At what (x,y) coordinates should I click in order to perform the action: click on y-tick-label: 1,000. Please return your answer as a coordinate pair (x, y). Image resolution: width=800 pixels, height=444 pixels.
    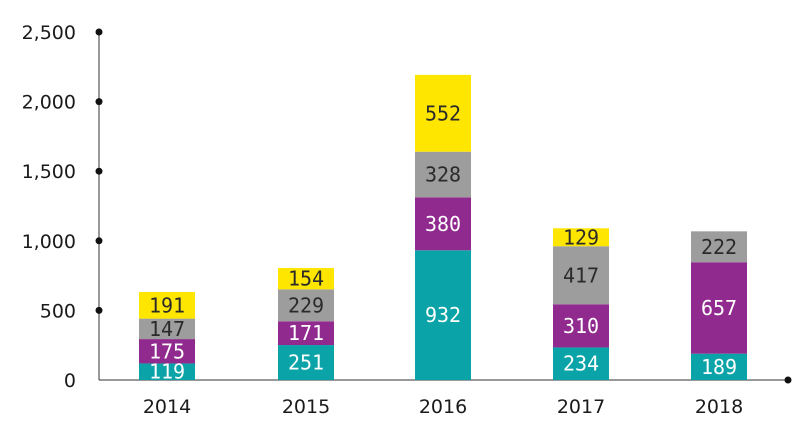
    Looking at the image, I should click on (49, 242).